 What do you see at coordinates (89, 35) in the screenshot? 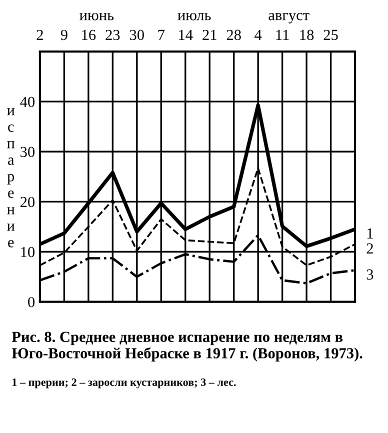
I see `x-tick-label: 16` at bounding box center [89, 35].